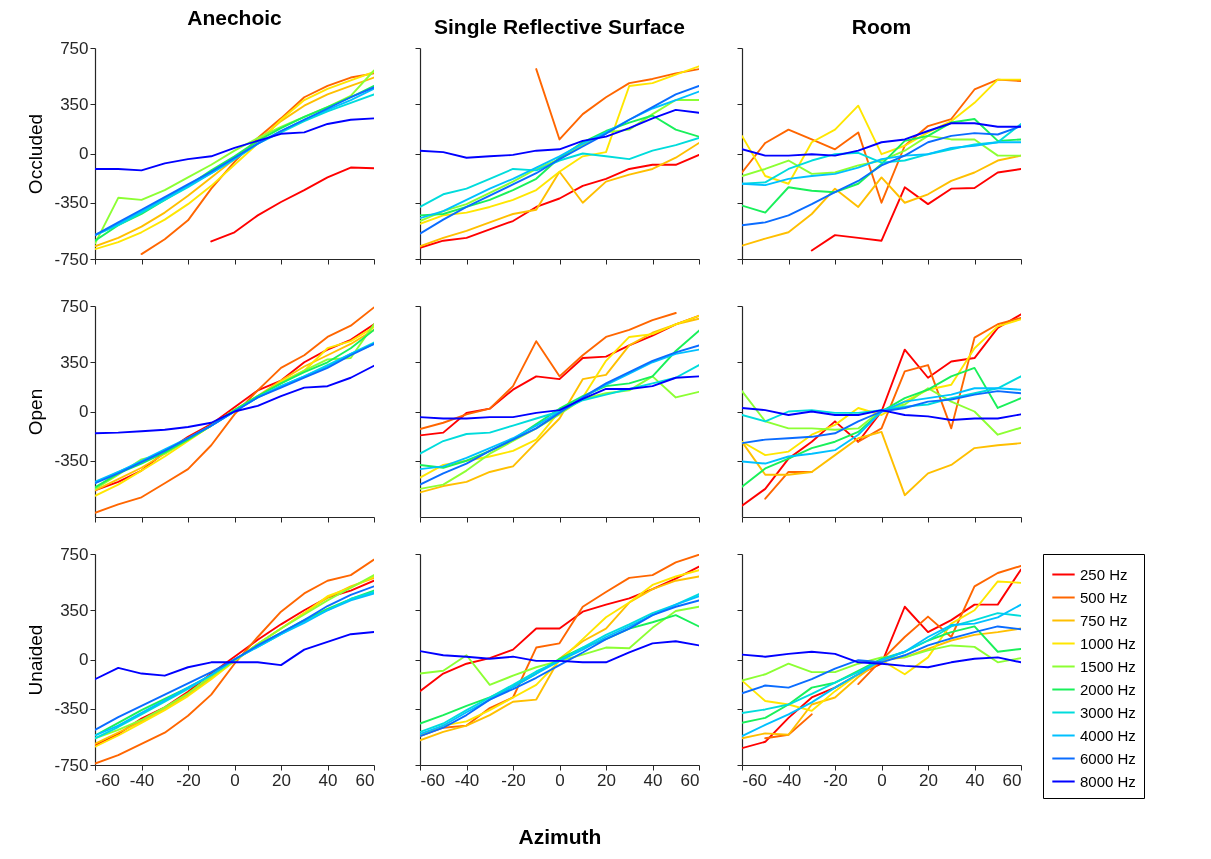 The width and height of the screenshot is (1211, 859). Describe the element at coordinates (36, 660) in the screenshot. I see `y-axis-title: Unaided` at that location.